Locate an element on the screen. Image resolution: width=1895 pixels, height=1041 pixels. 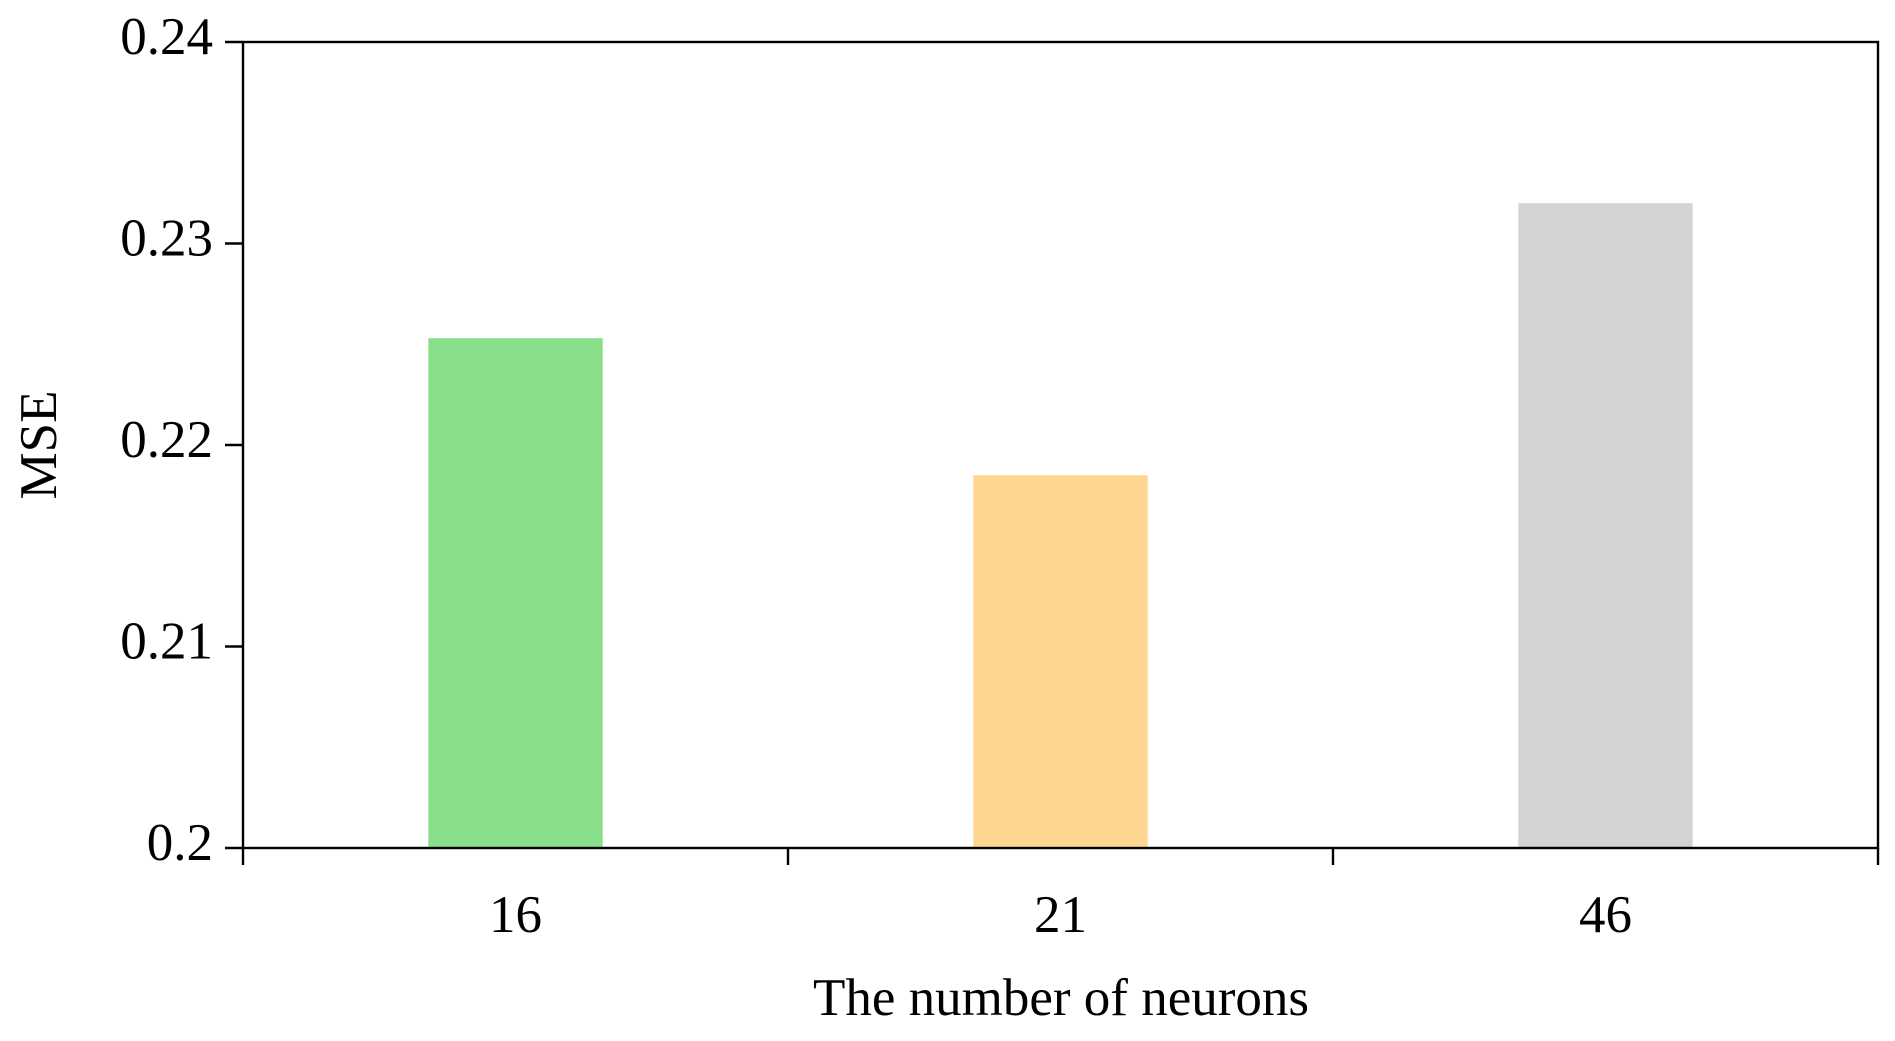
x-tick-label: 46 is located at coordinates (1605, 915).